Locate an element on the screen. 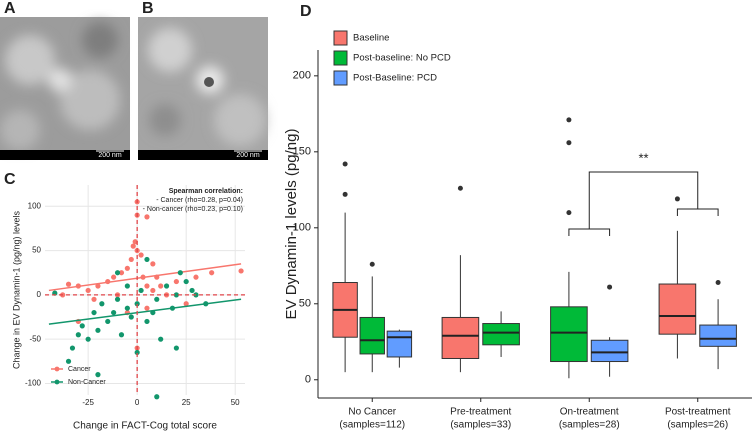 The width and height of the screenshot is (755, 435). vesicle is located at coordinates (209, 82).